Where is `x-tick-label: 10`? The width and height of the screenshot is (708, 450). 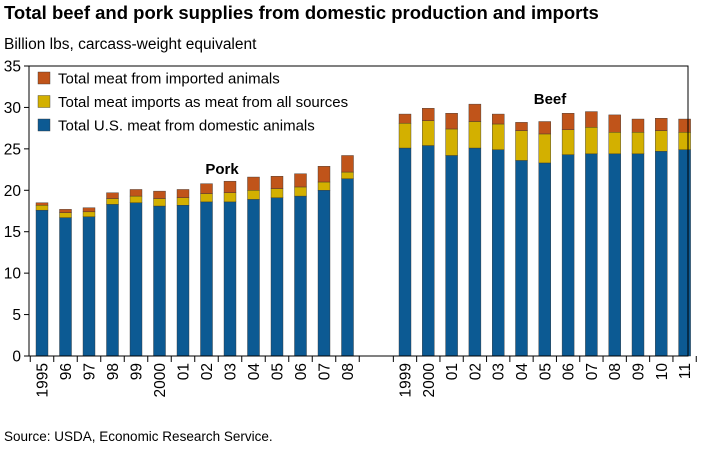
x-tick-label: 10 is located at coordinates (662, 372).